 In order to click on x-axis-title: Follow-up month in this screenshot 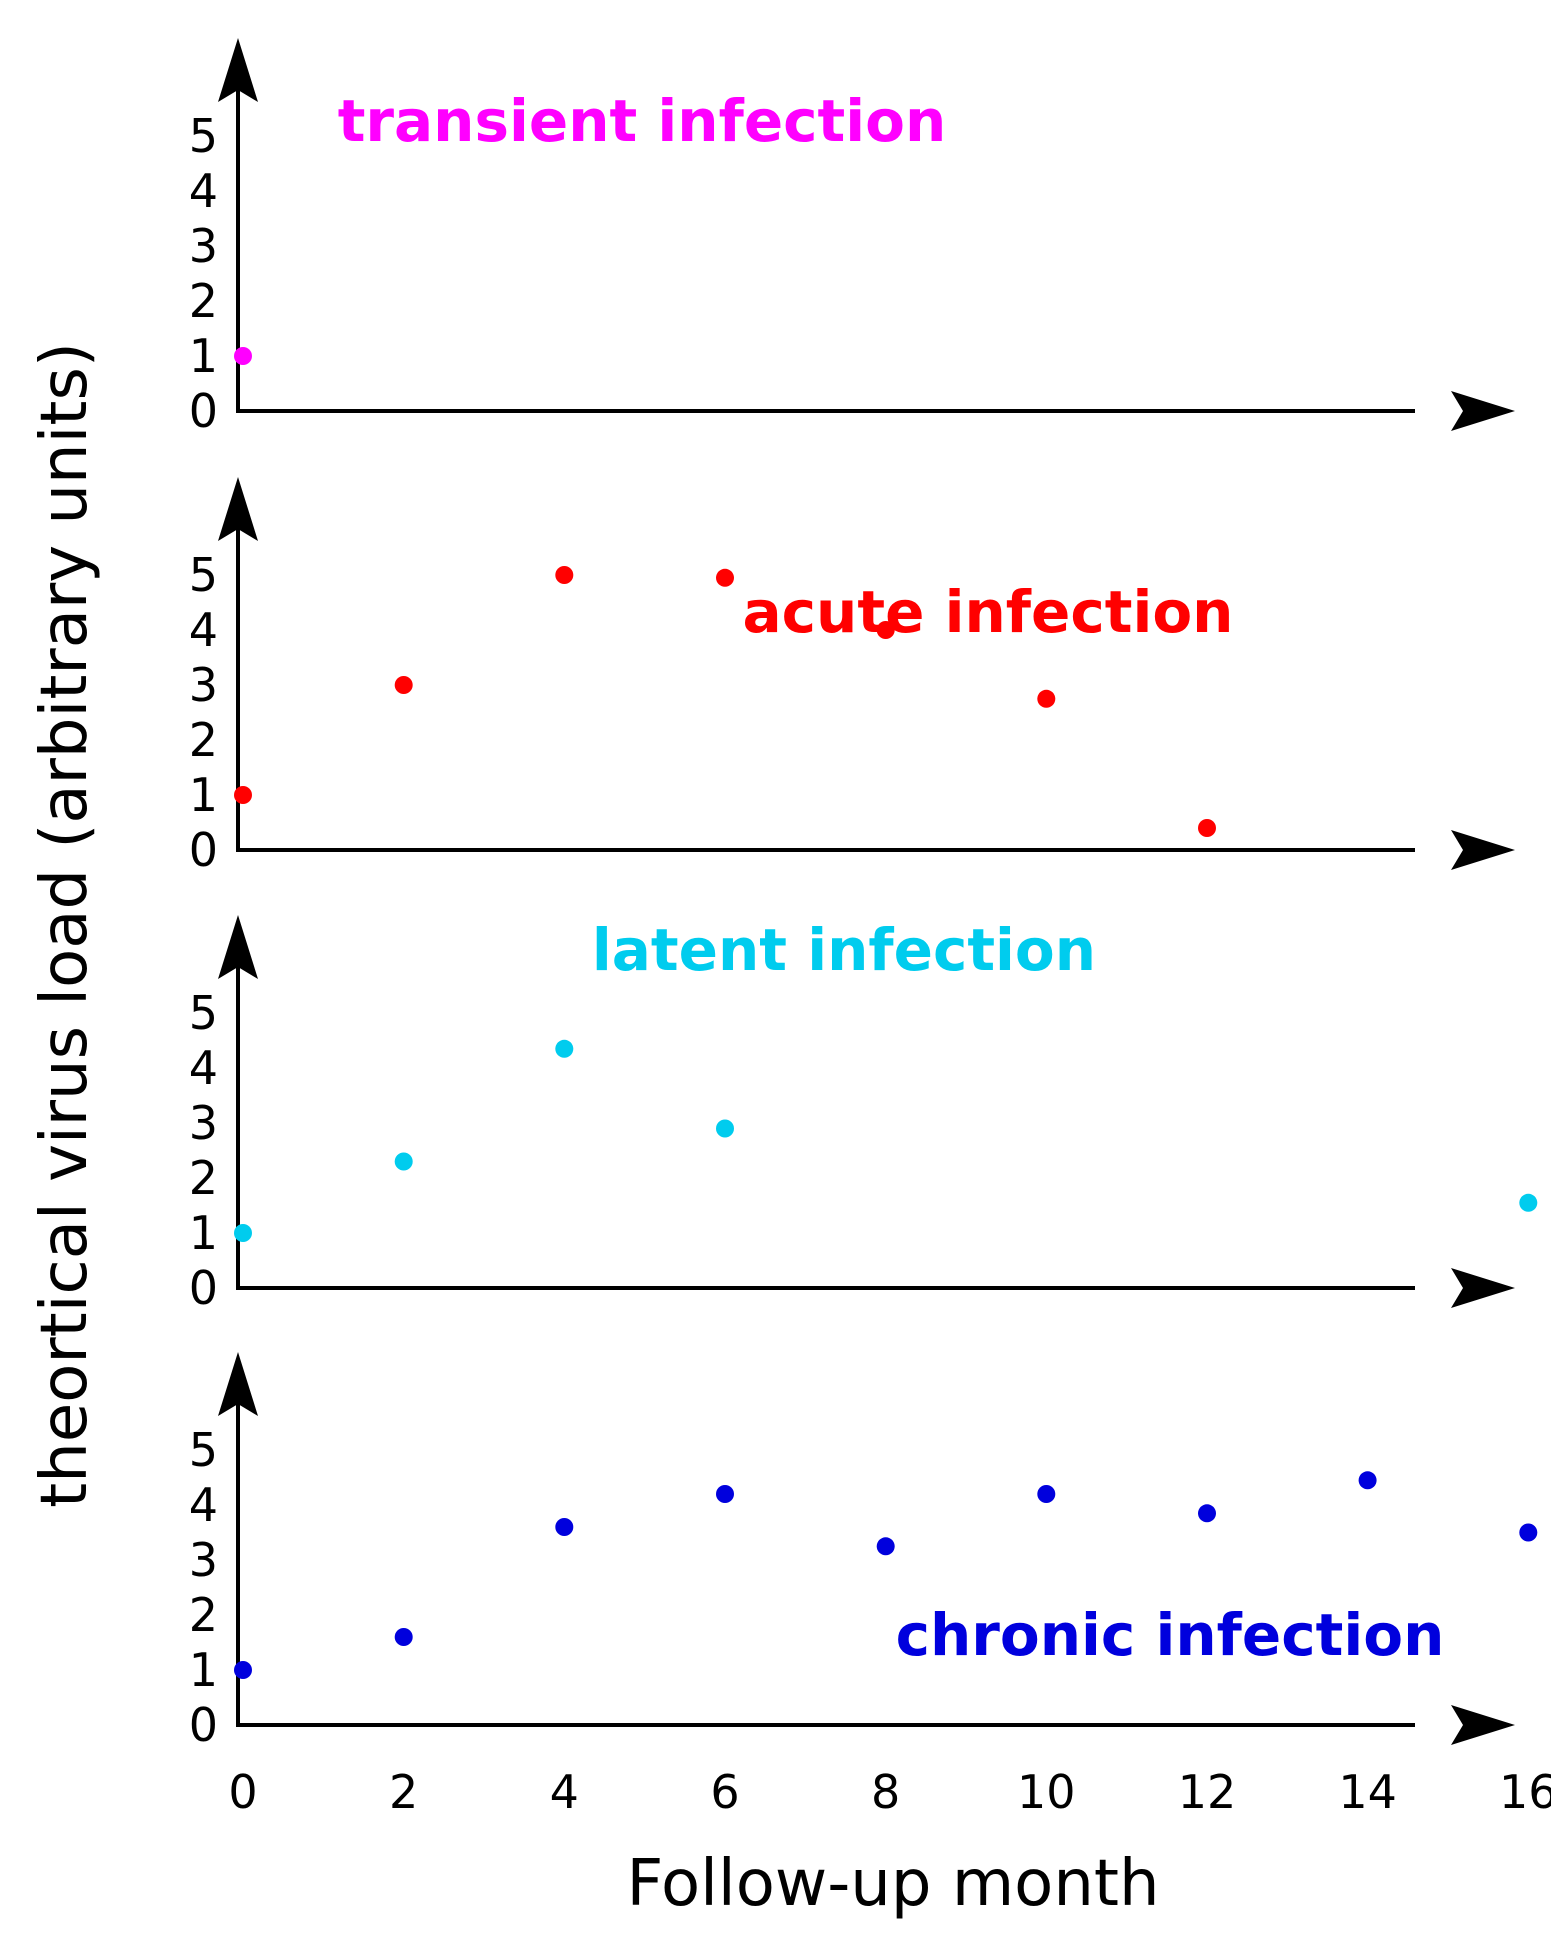, I will do `click(892, 1884)`.